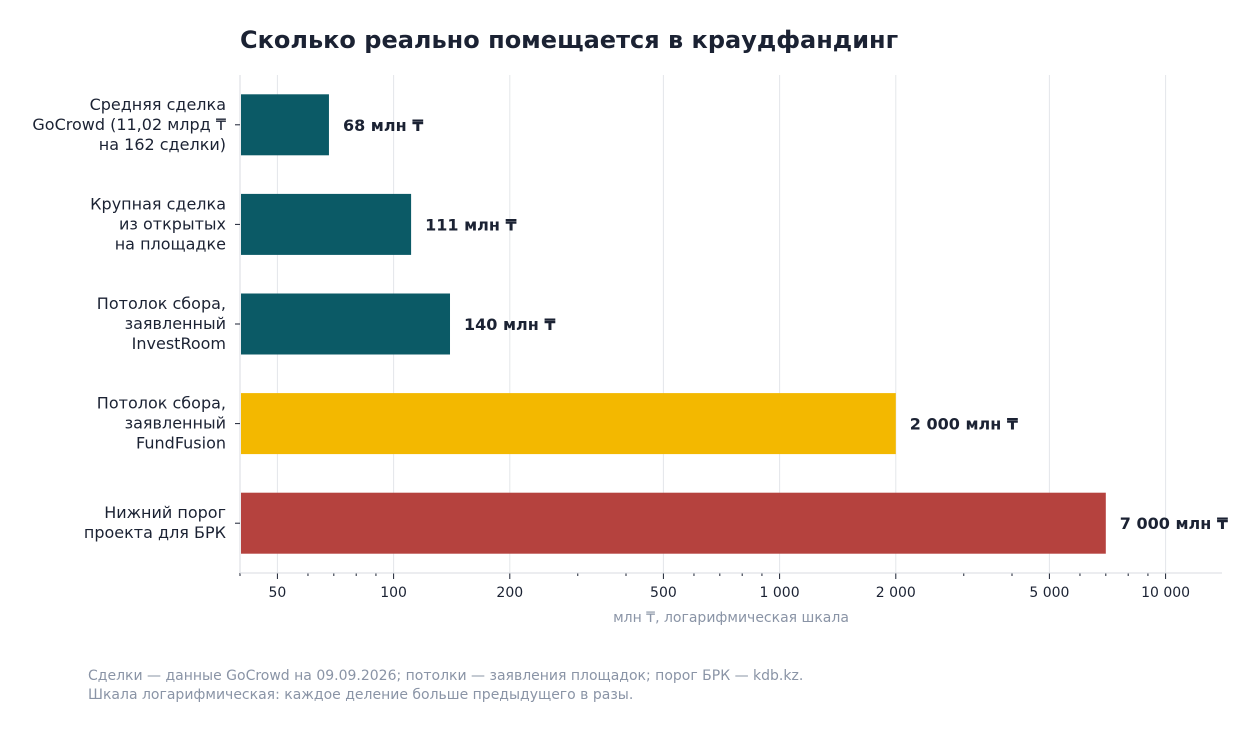  Describe the element at coordinates (393, 593) in the screenshot. I see `x-tick-label: 100` at that location.